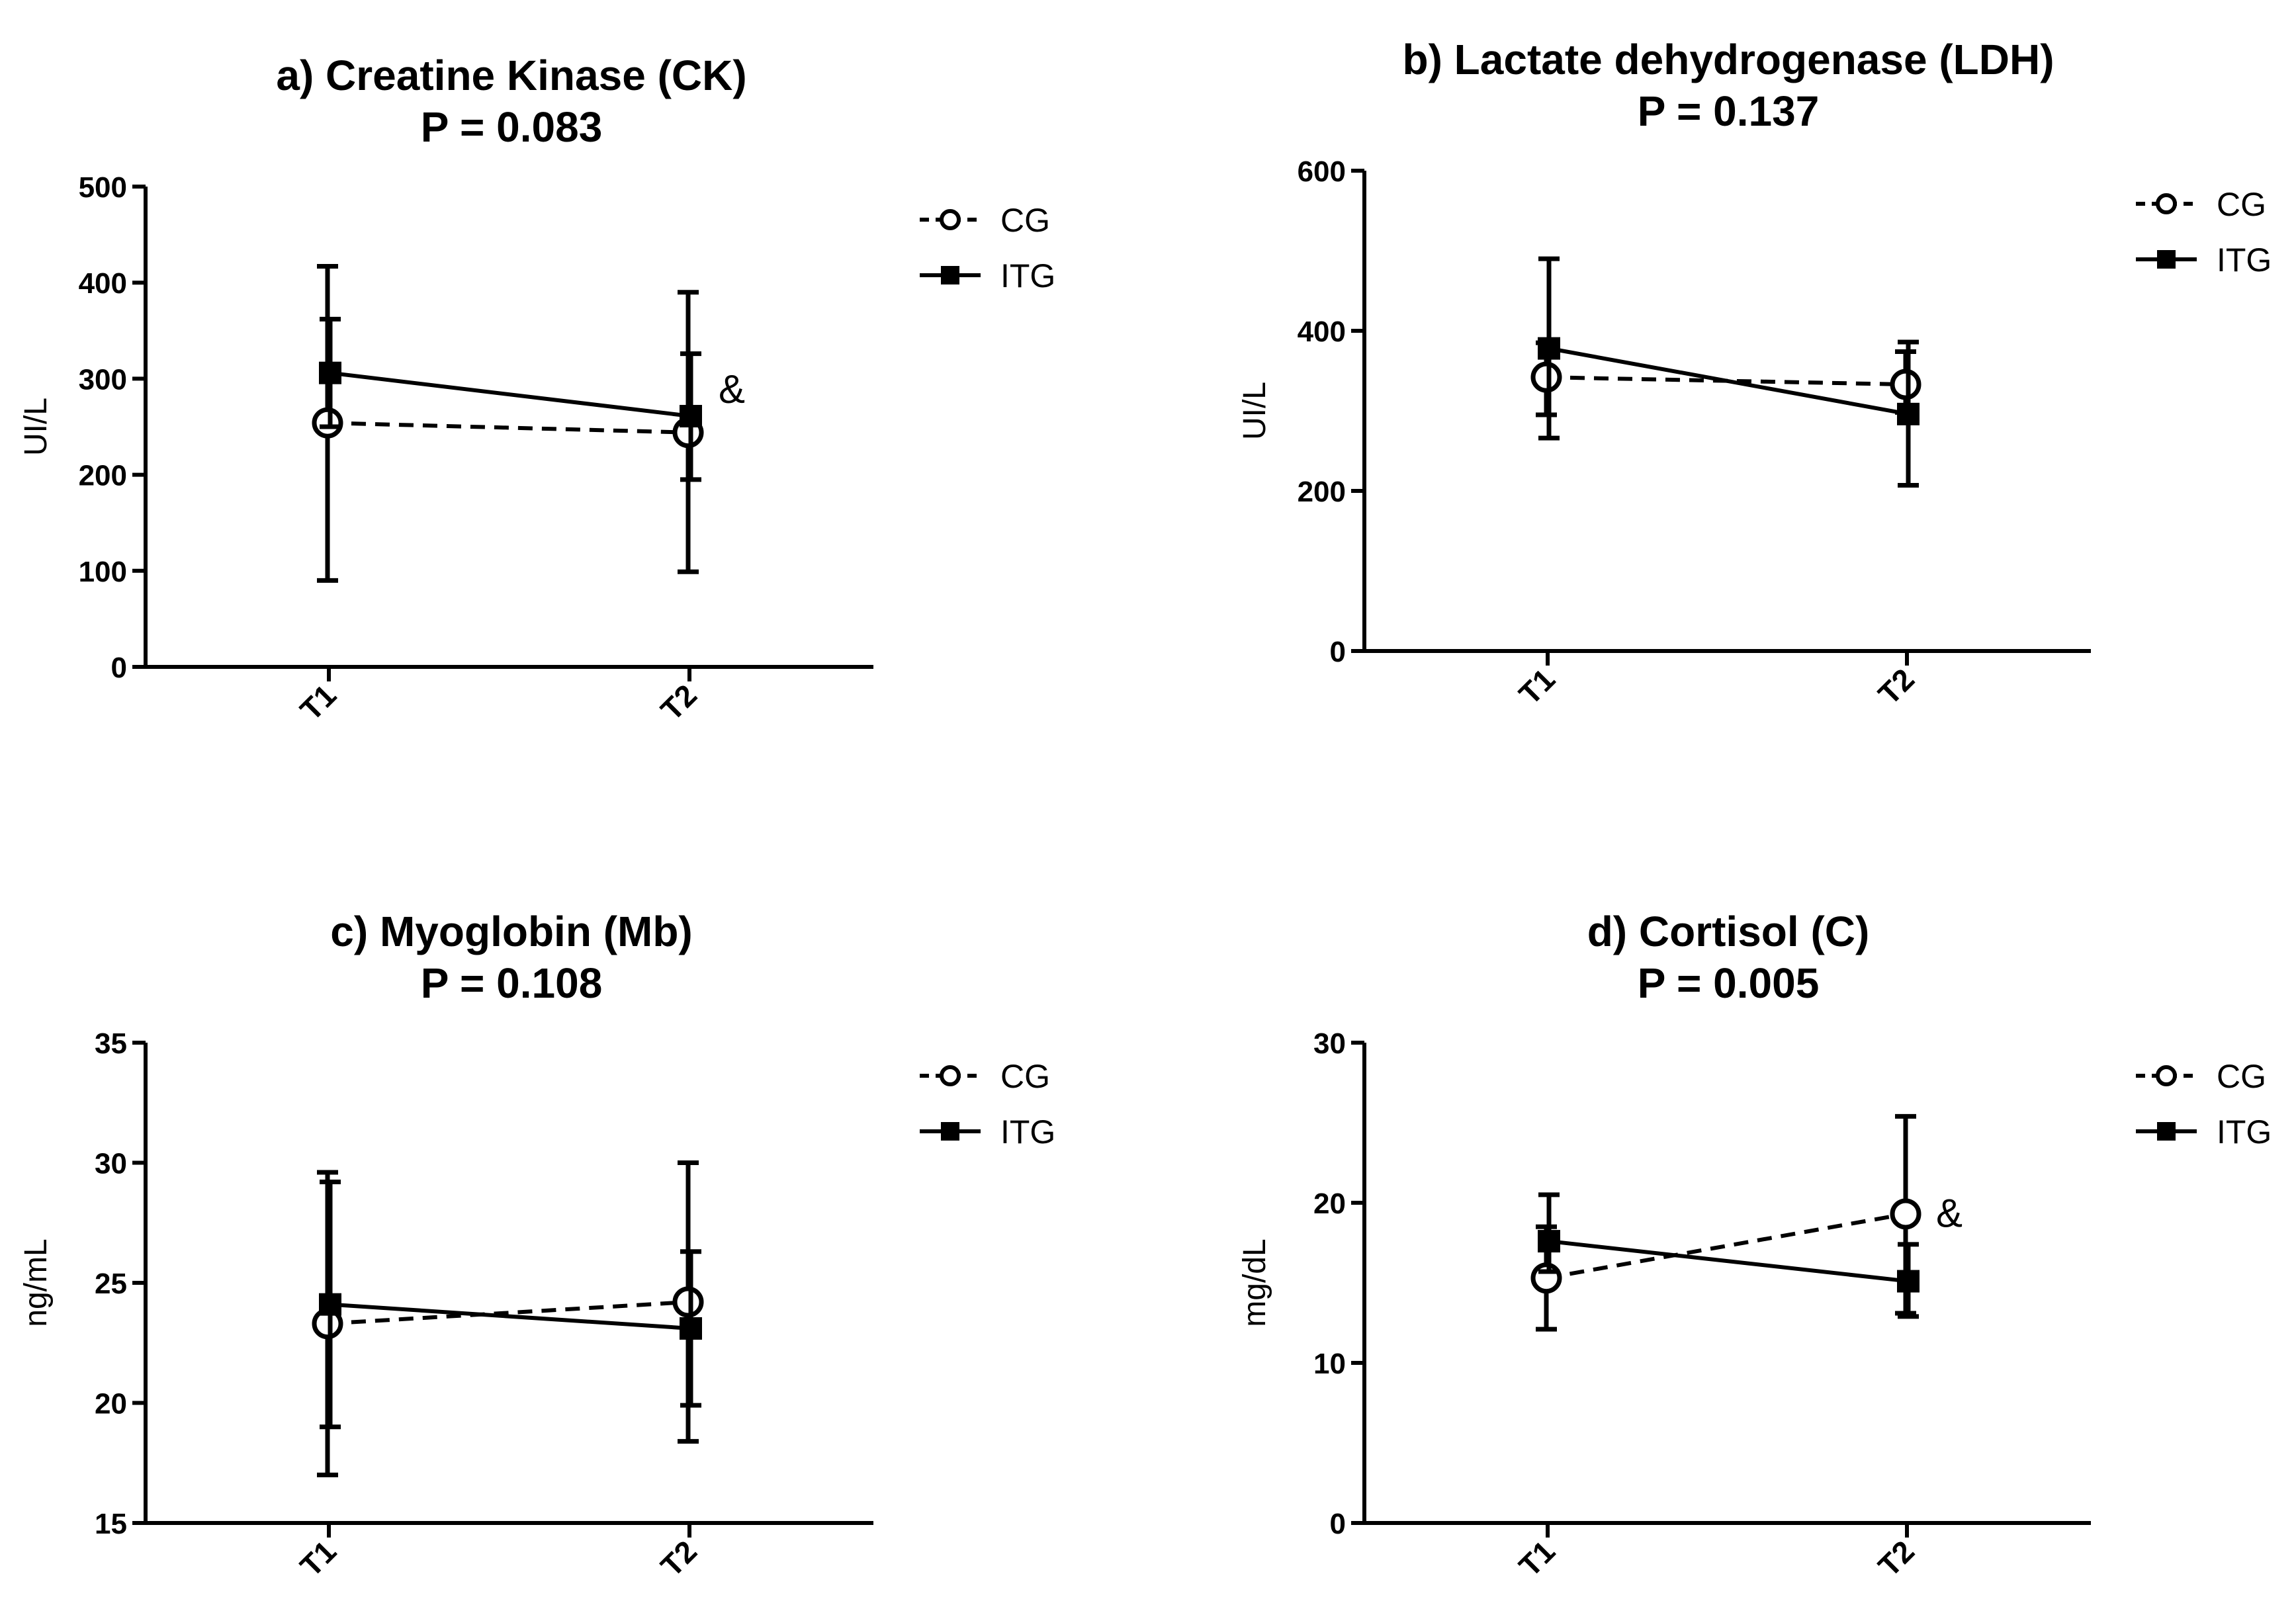 Image resolution: width=2296 pixels, height=1607 pixels. I want to click on chart-subtitle: P = 0.108, so click(512, 983).